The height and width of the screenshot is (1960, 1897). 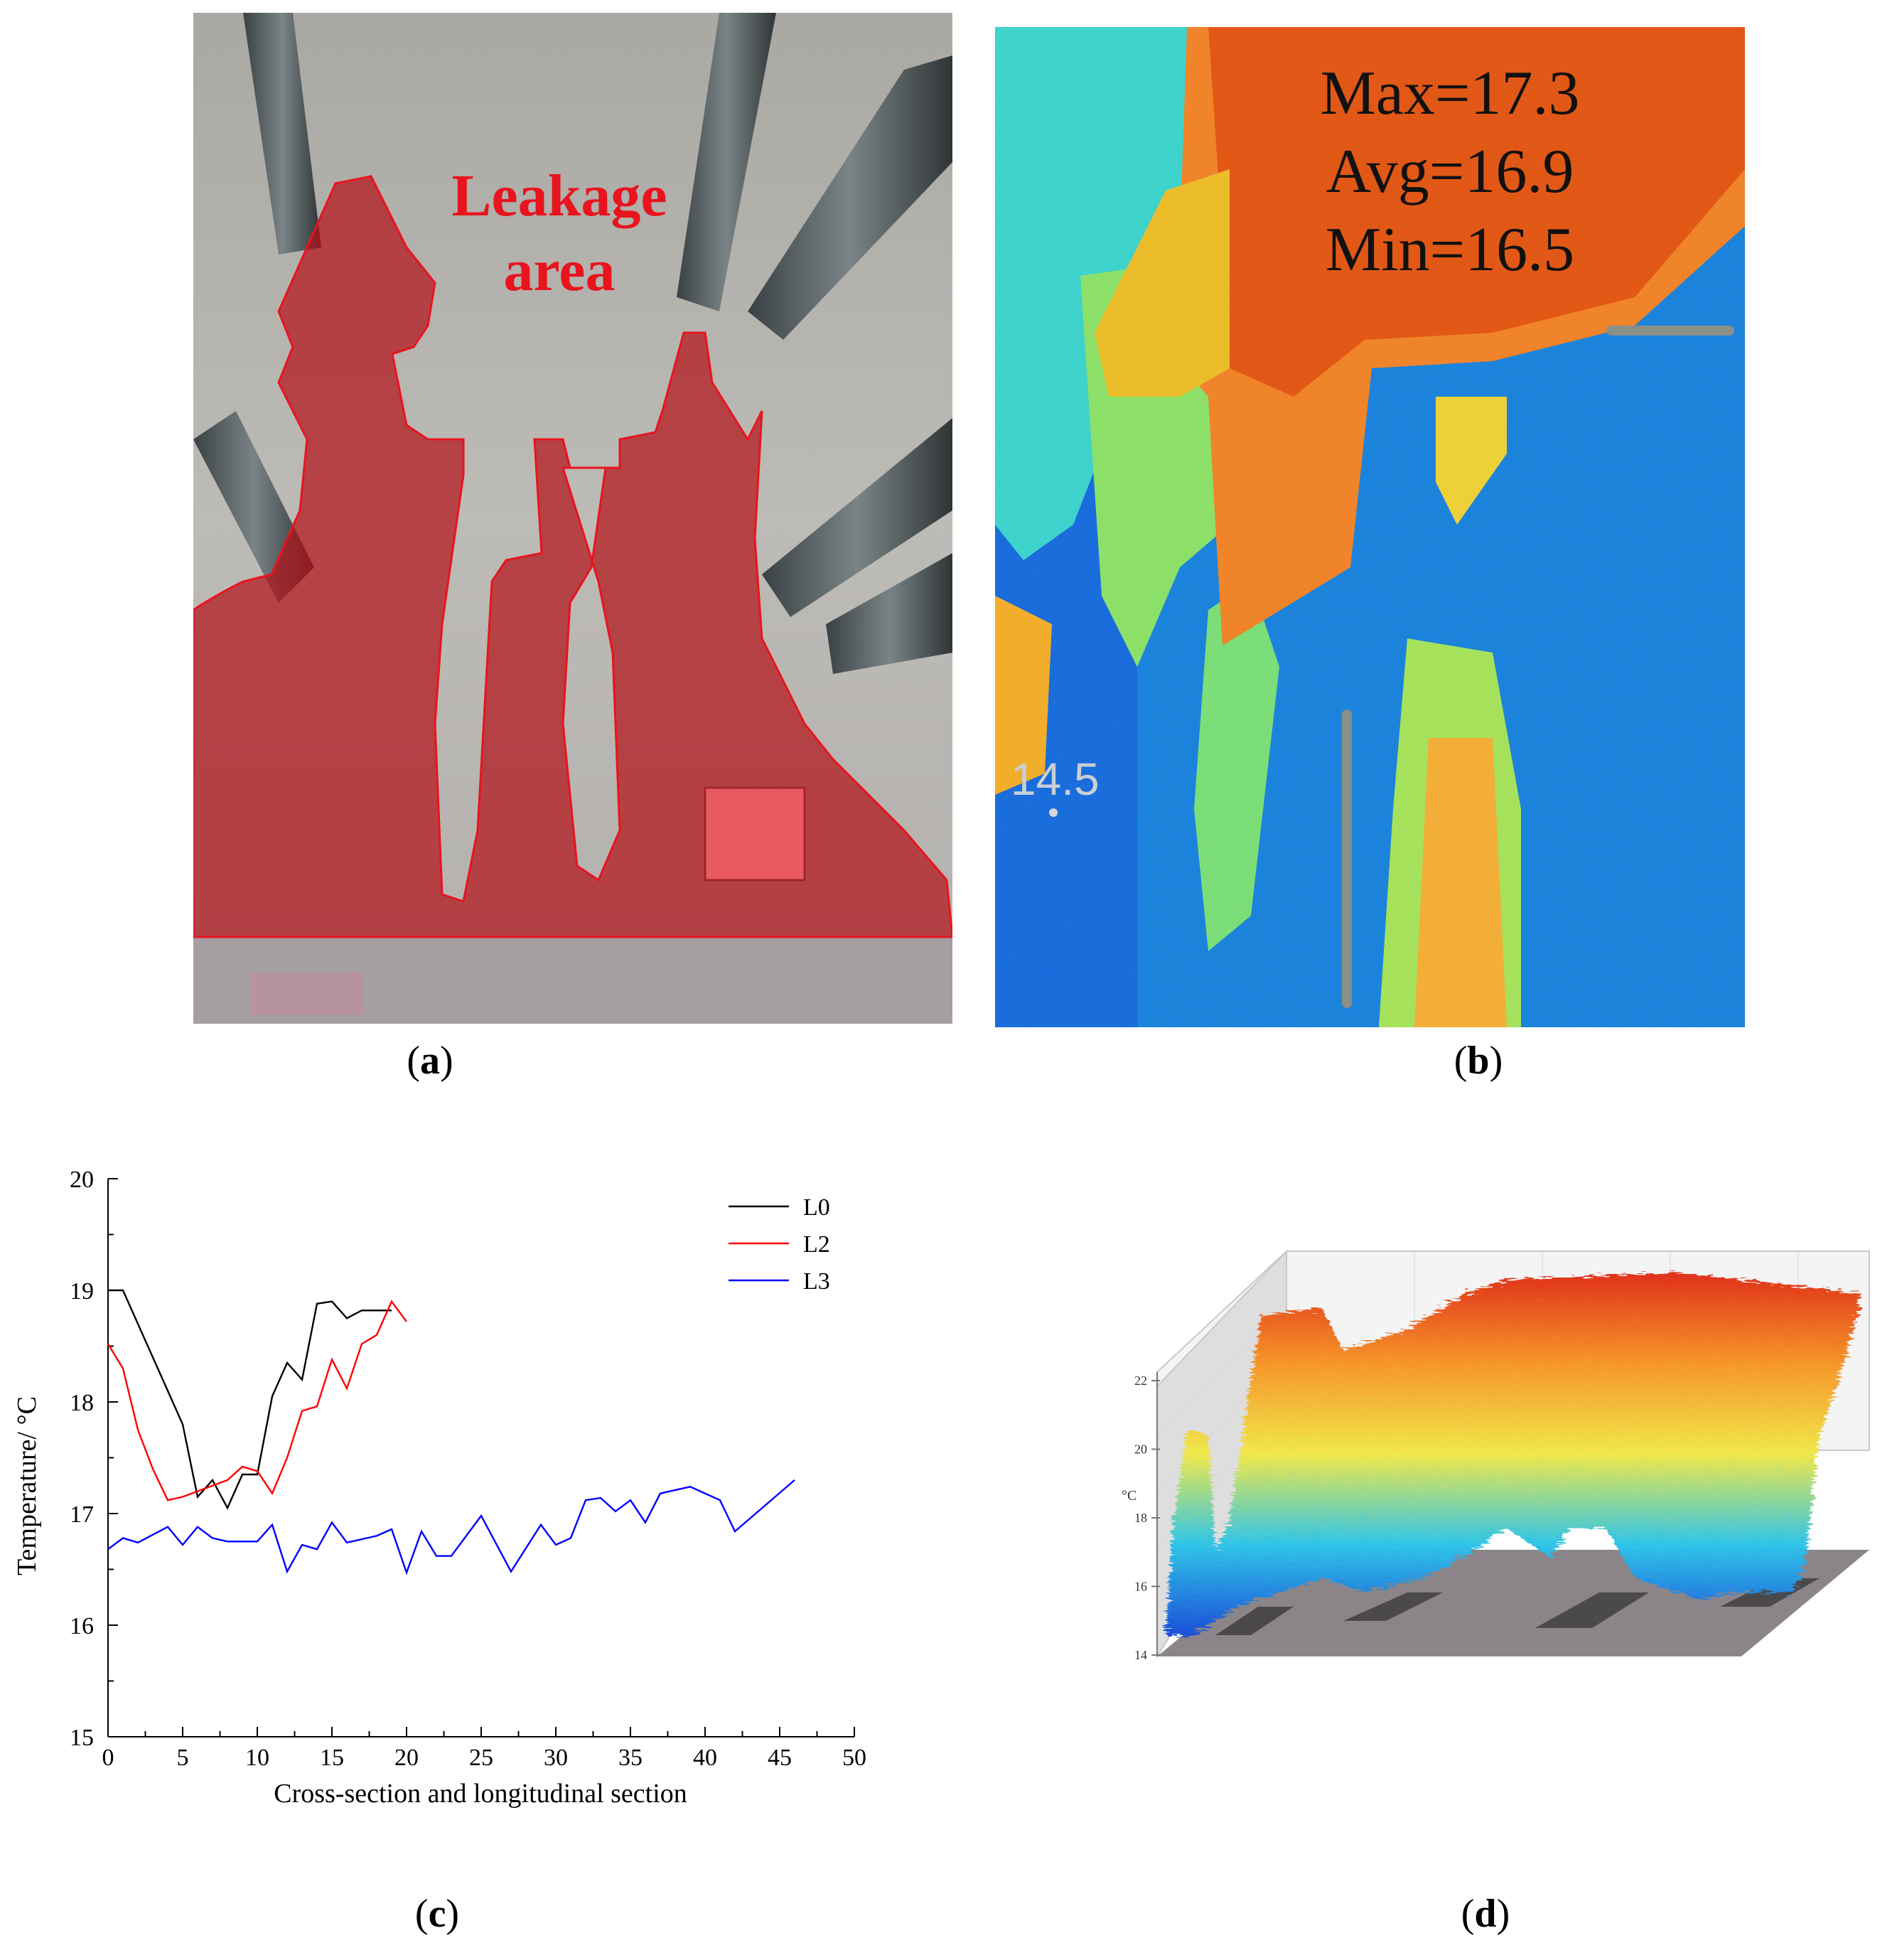 What do you see at coordinates (480, 1794) in the screenshot?
I see `x-axis-label: Cross-section and longitudinal section` at bounding box center [480, 1794].